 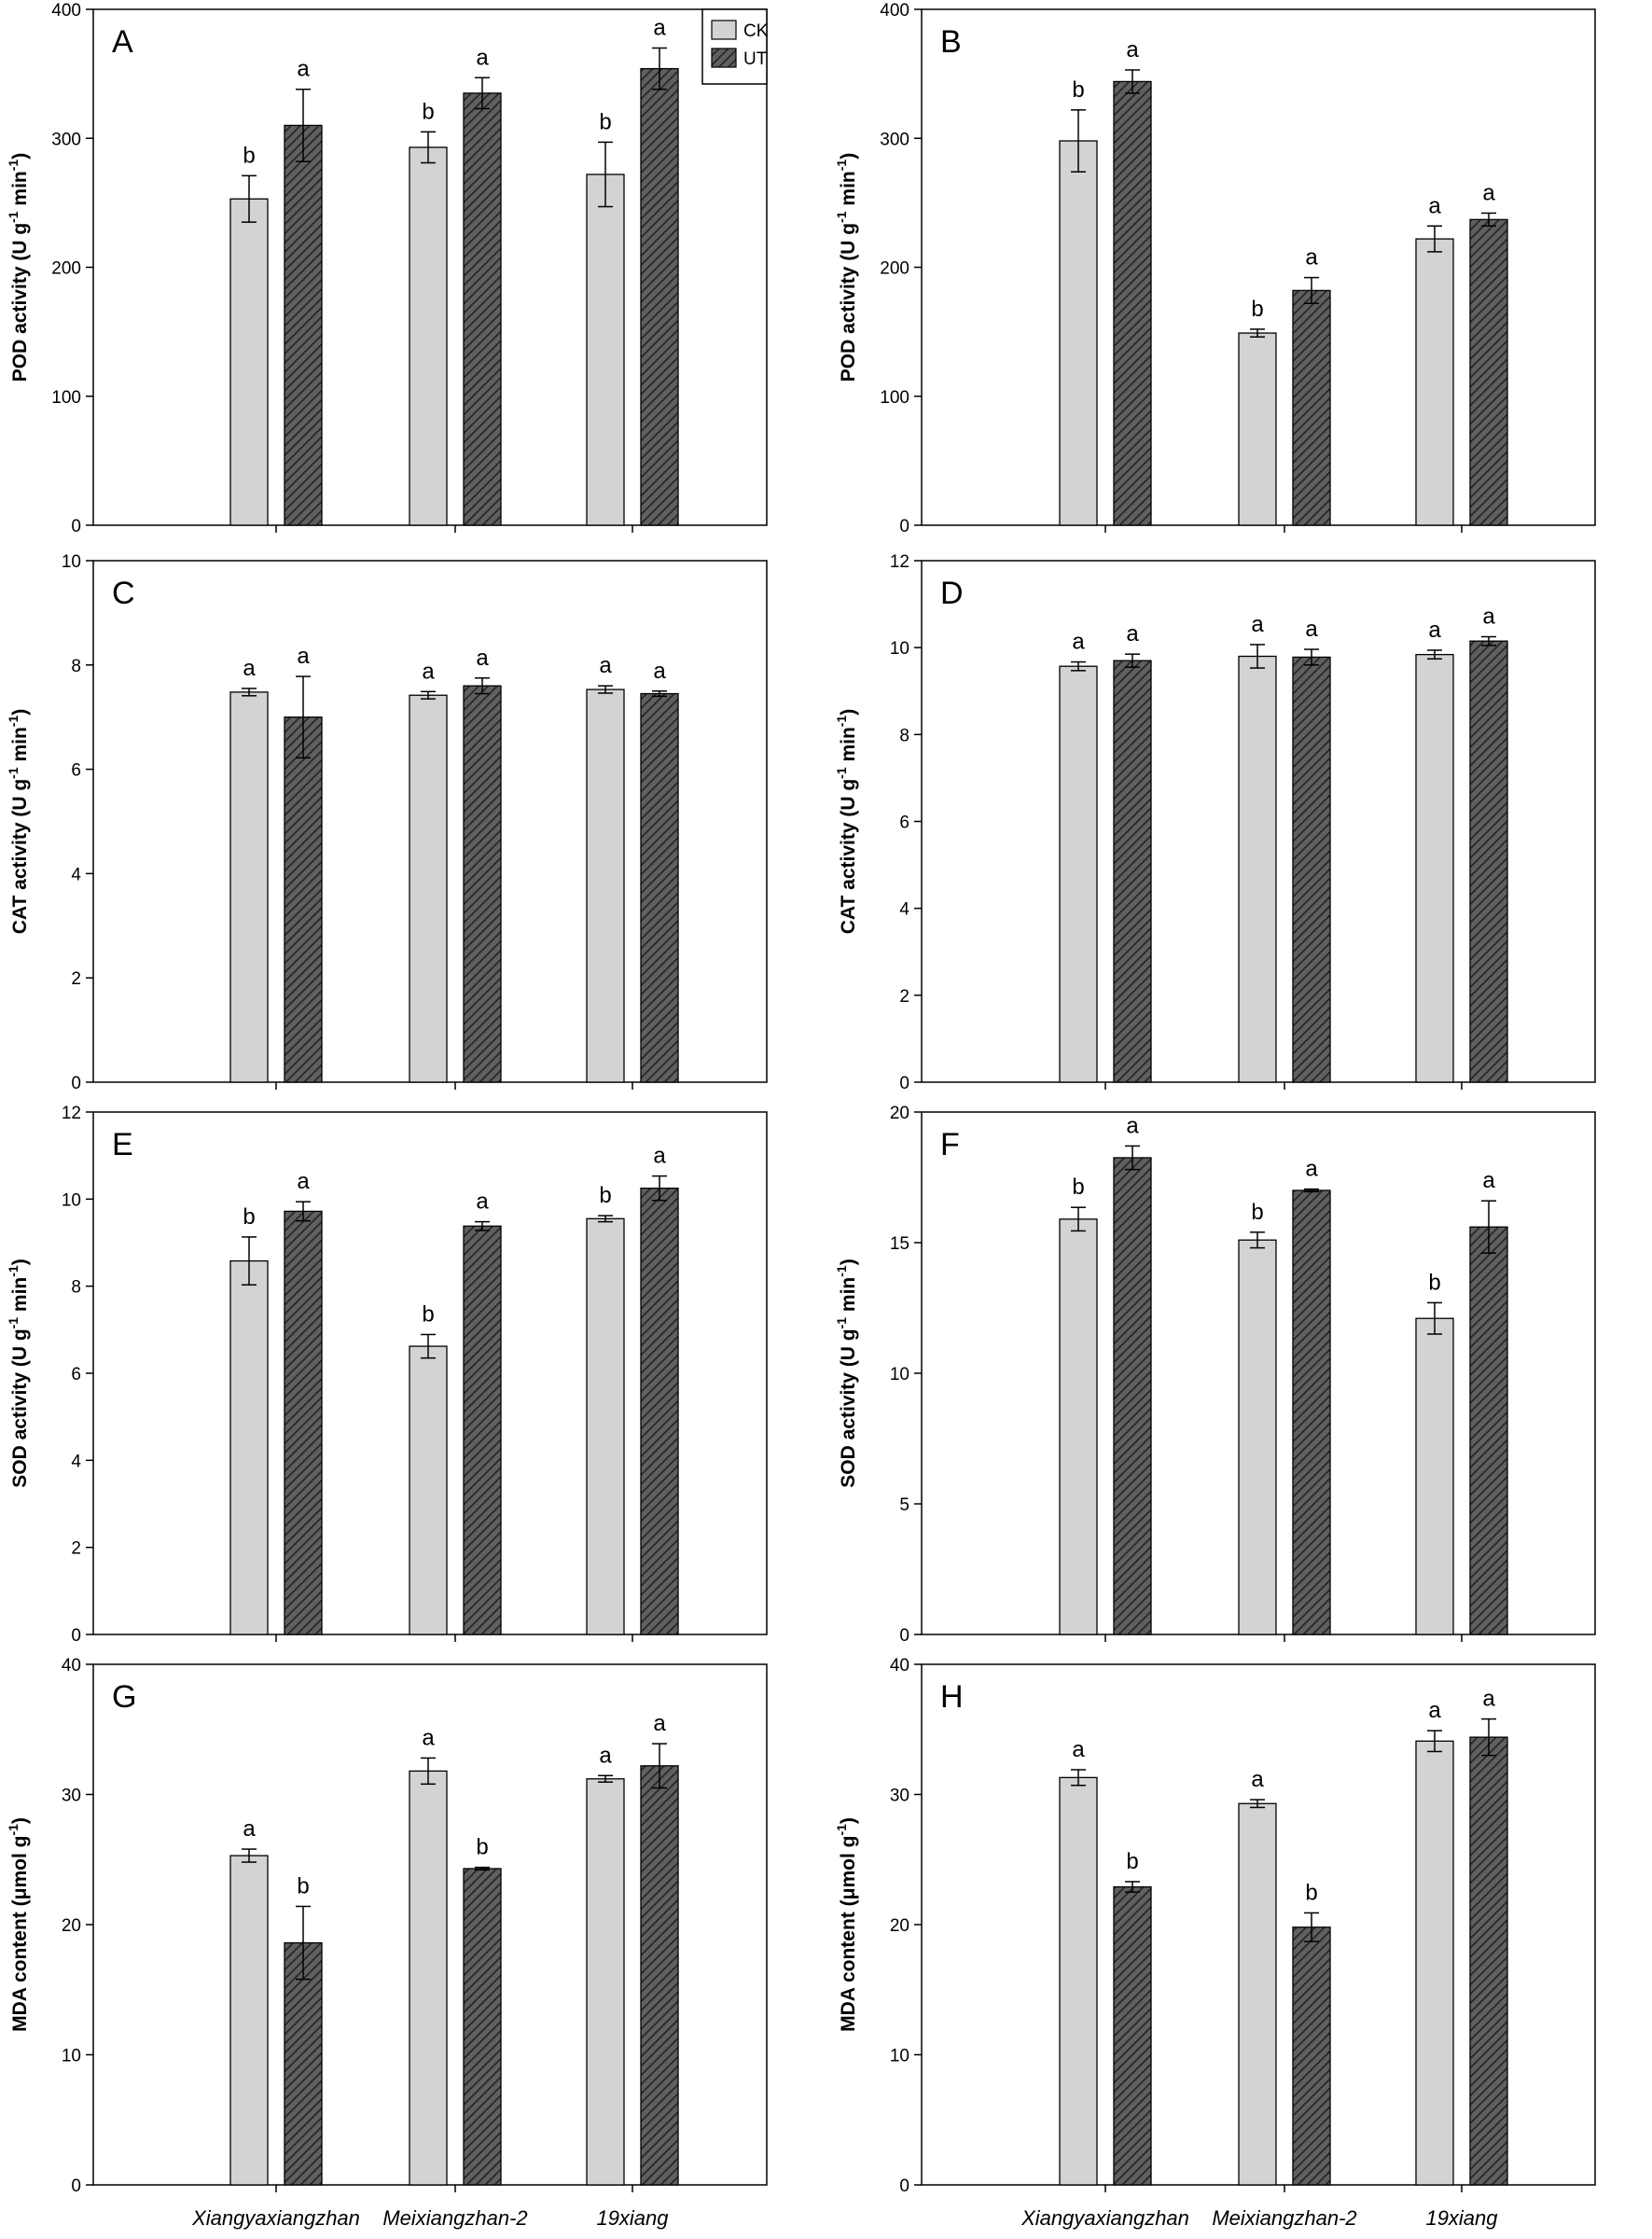 What do you see at coordinates (122, 1144) in the screenshot?
I see `panel-letter: E` at bounding box center [122, 1144].